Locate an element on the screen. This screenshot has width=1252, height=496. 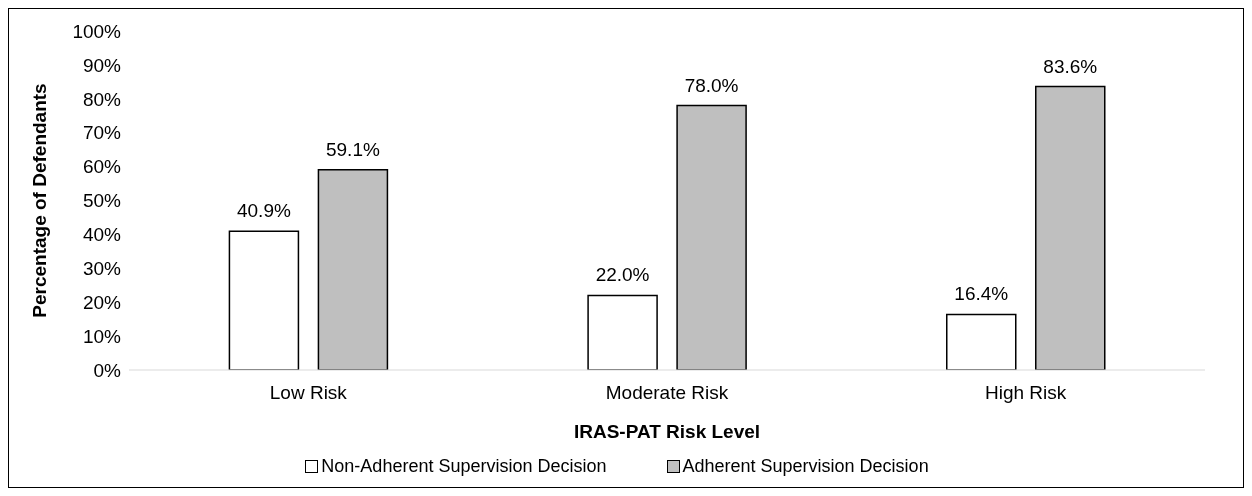
data-label: 83.6% is located at coordinates (1070, 66).